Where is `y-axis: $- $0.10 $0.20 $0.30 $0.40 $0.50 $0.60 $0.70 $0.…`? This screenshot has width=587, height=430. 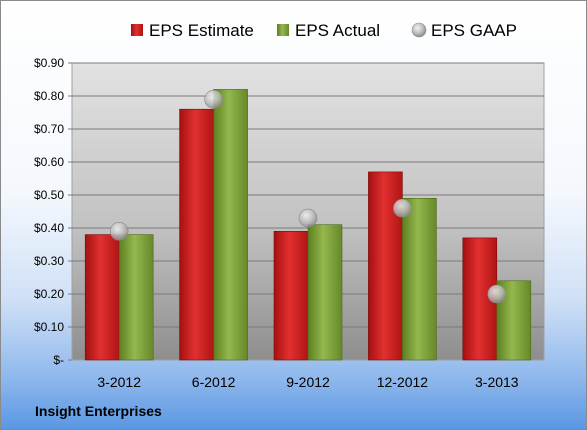
y-axis: $- $0.10 $0.20 $0.30 $0.40 $0.50 $0.60 $0.70 $0.… is located at coordinates (53, 211).